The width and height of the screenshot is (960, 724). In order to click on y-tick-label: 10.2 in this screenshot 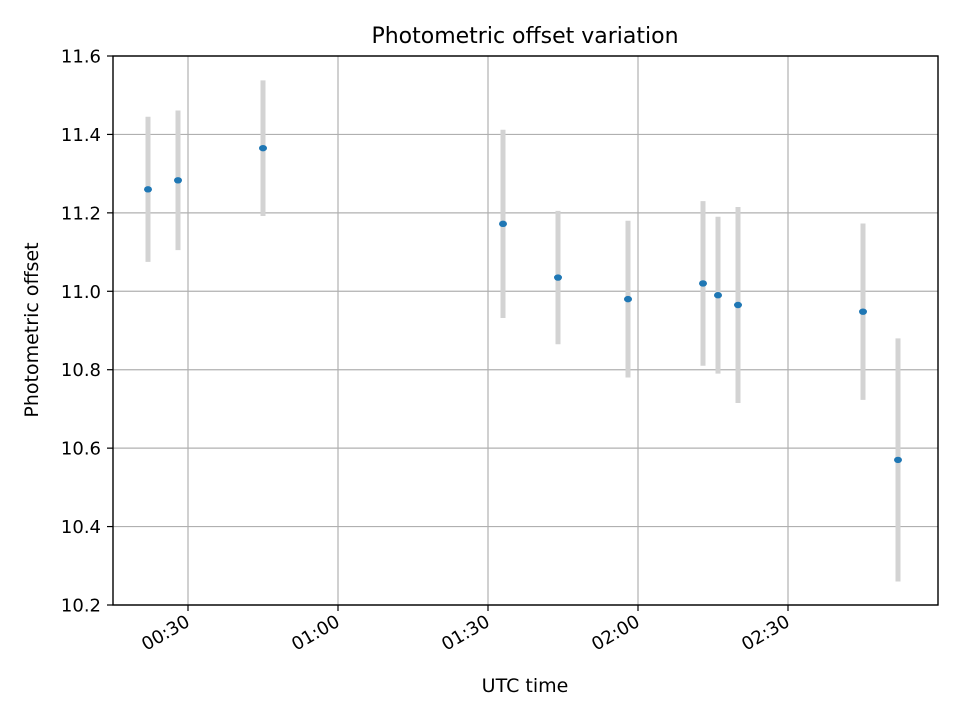, I will do `click(81, 606)`.